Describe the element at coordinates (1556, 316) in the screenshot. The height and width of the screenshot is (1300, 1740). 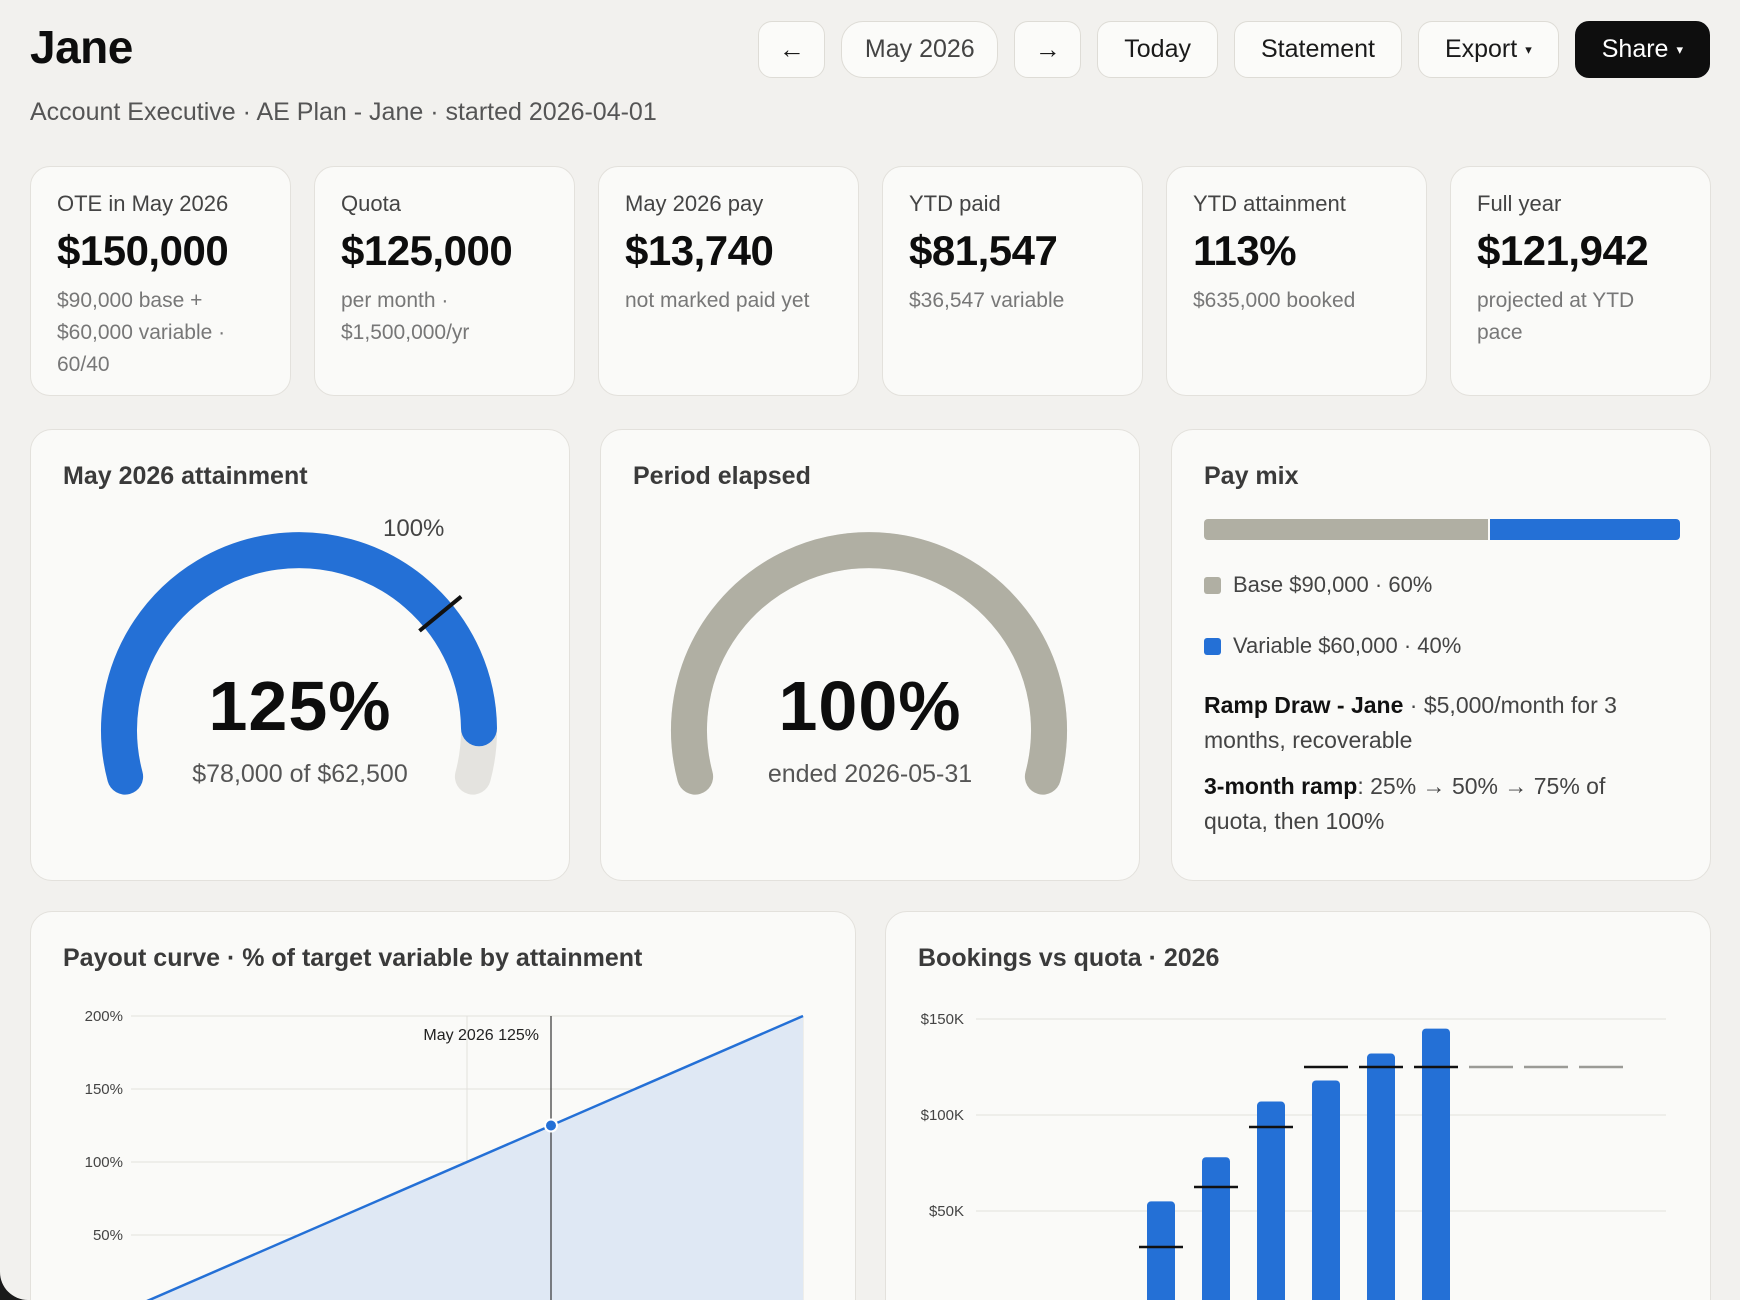
I see `kpi-note: projected at YTD pace` at that location.